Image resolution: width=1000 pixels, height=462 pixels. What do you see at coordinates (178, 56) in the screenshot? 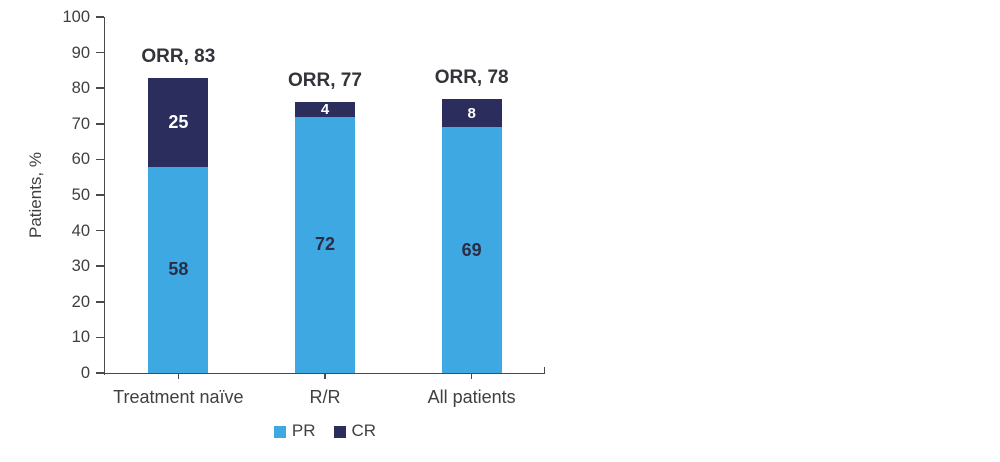
I see `orr-label: ORR, 83` at bounding box center [178, 56].